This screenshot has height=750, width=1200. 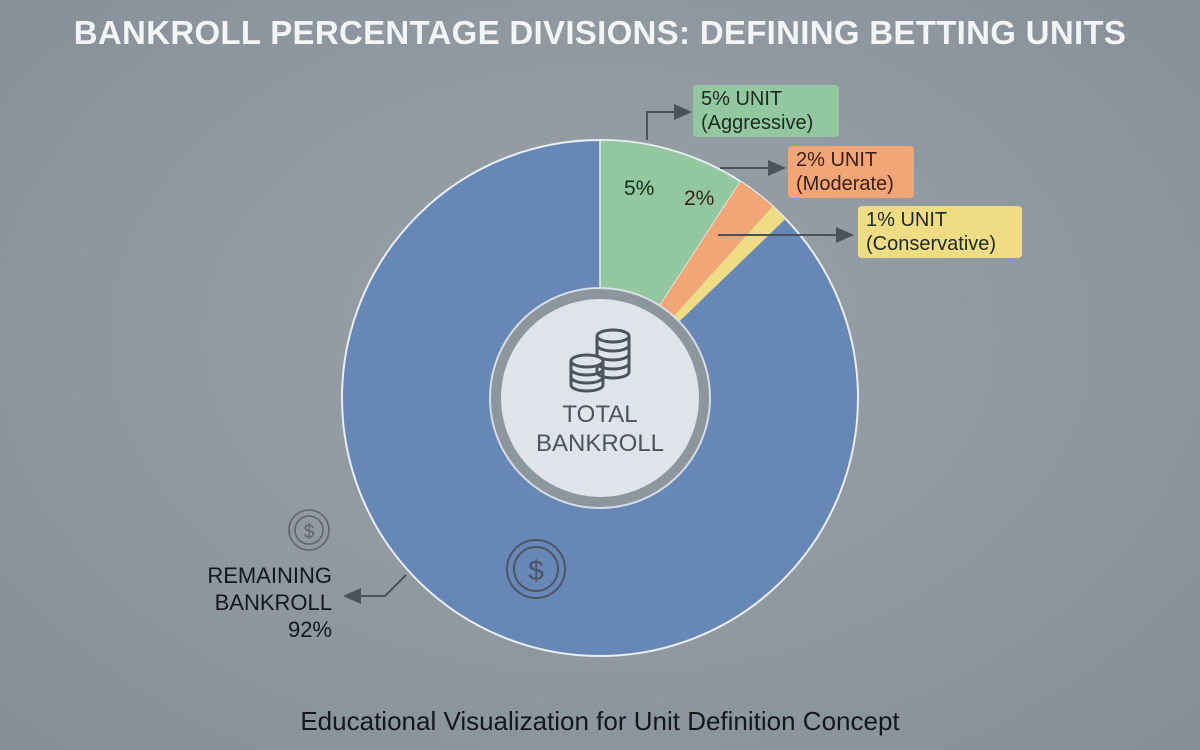 What do you see at coordinates (851, 172) in the screenshot?
I see `callout-moderate: 2% UNIT (Moderate)` at bounding box center [851, 172].